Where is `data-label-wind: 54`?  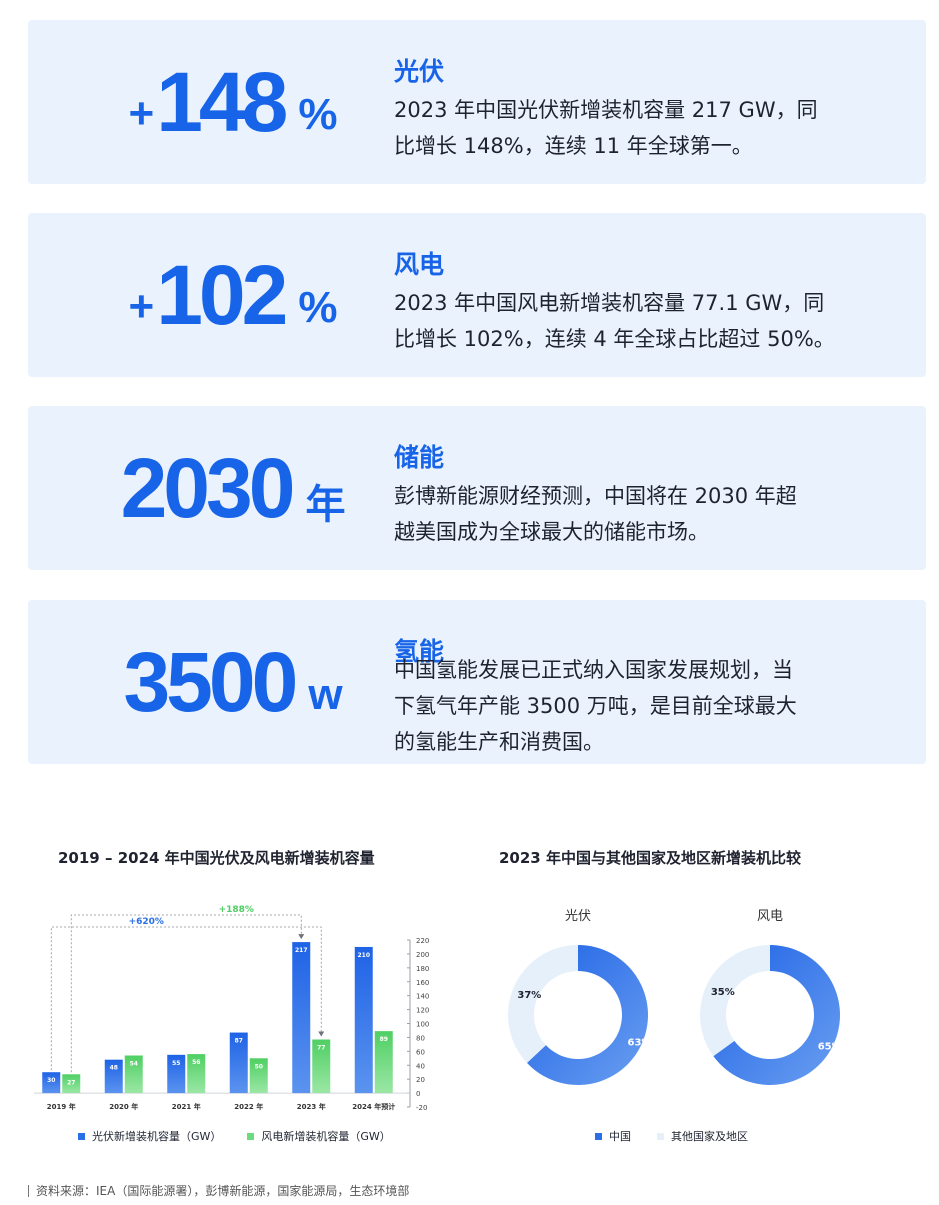 data-label-wind: 54 is located at coordinates (134, 1064).